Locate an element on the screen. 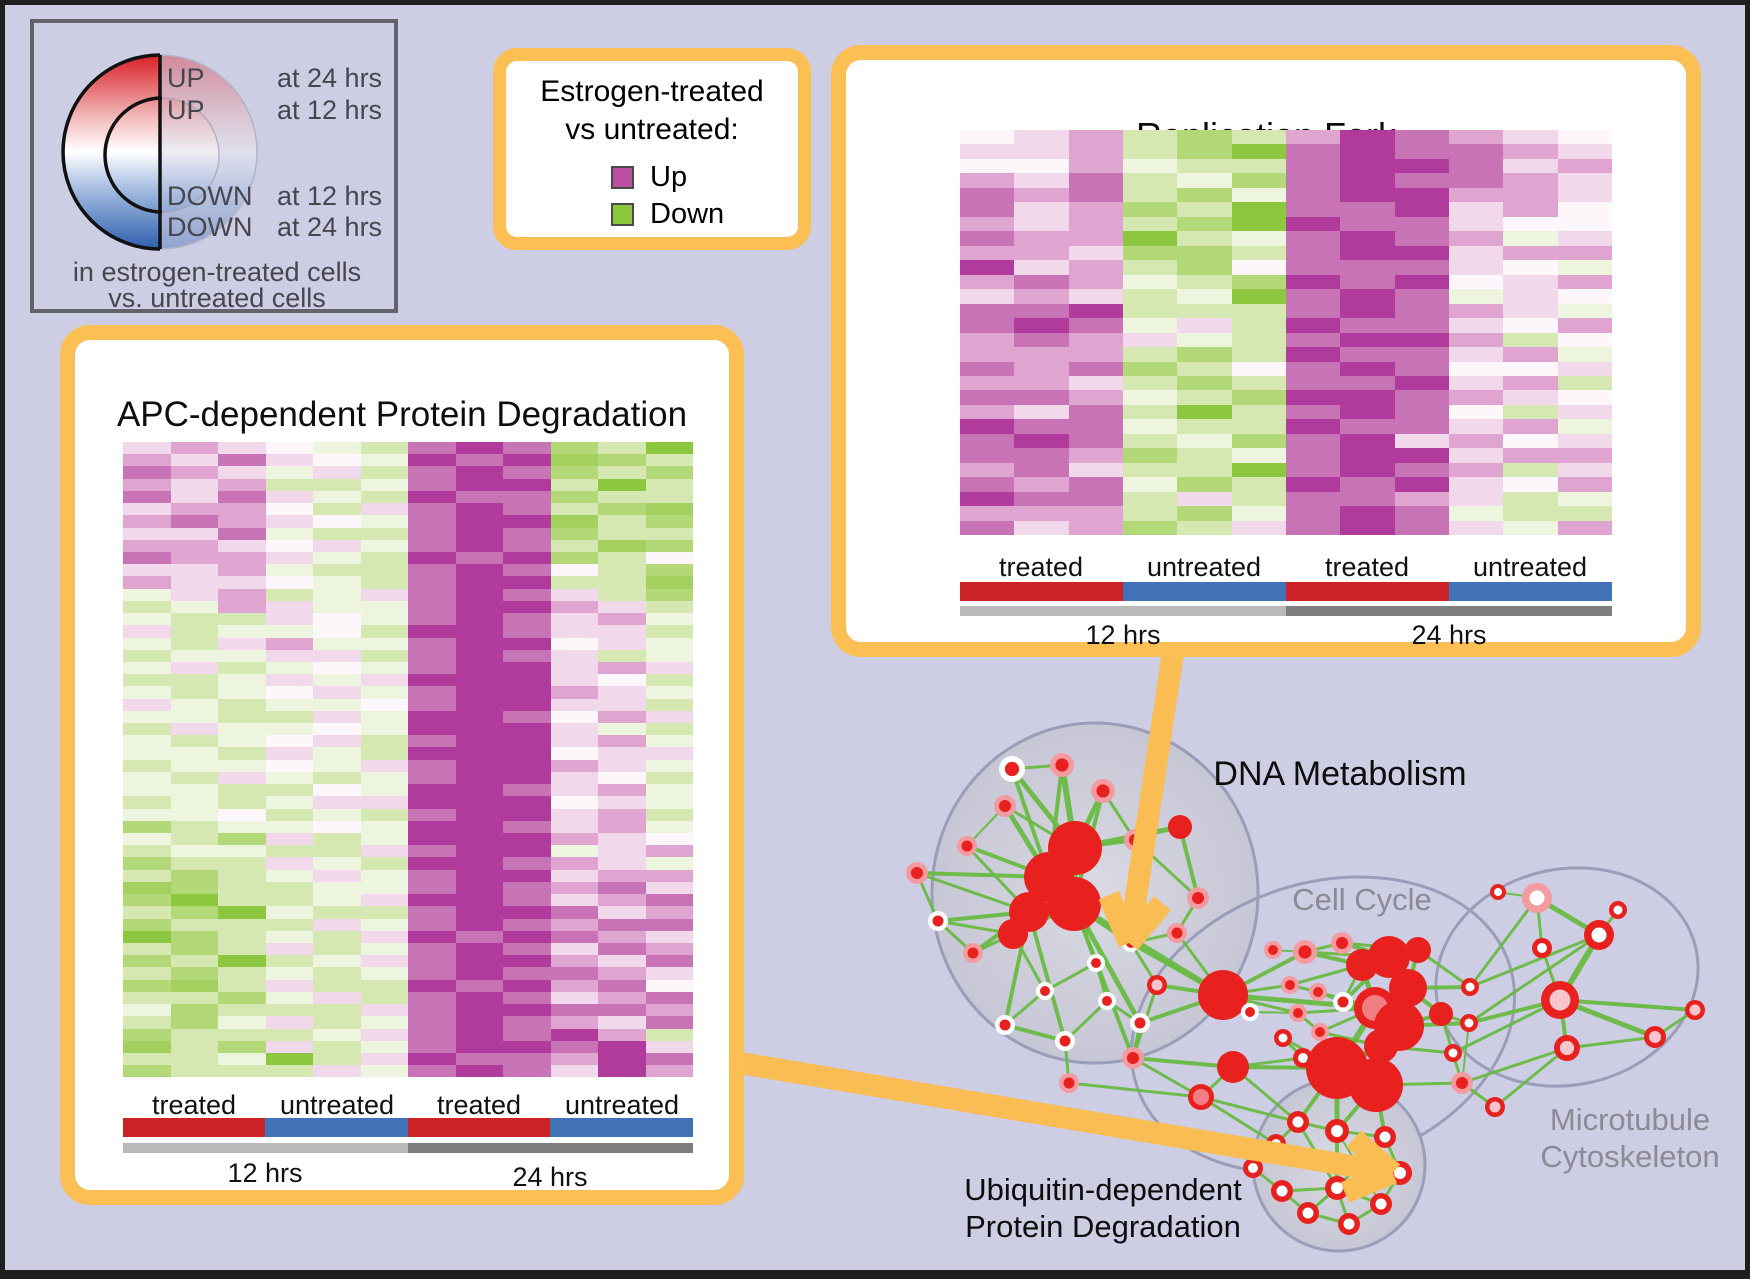 The image size is (1750, 1279). apc-group-label-1: treated is located at coordinates (194, 1105).